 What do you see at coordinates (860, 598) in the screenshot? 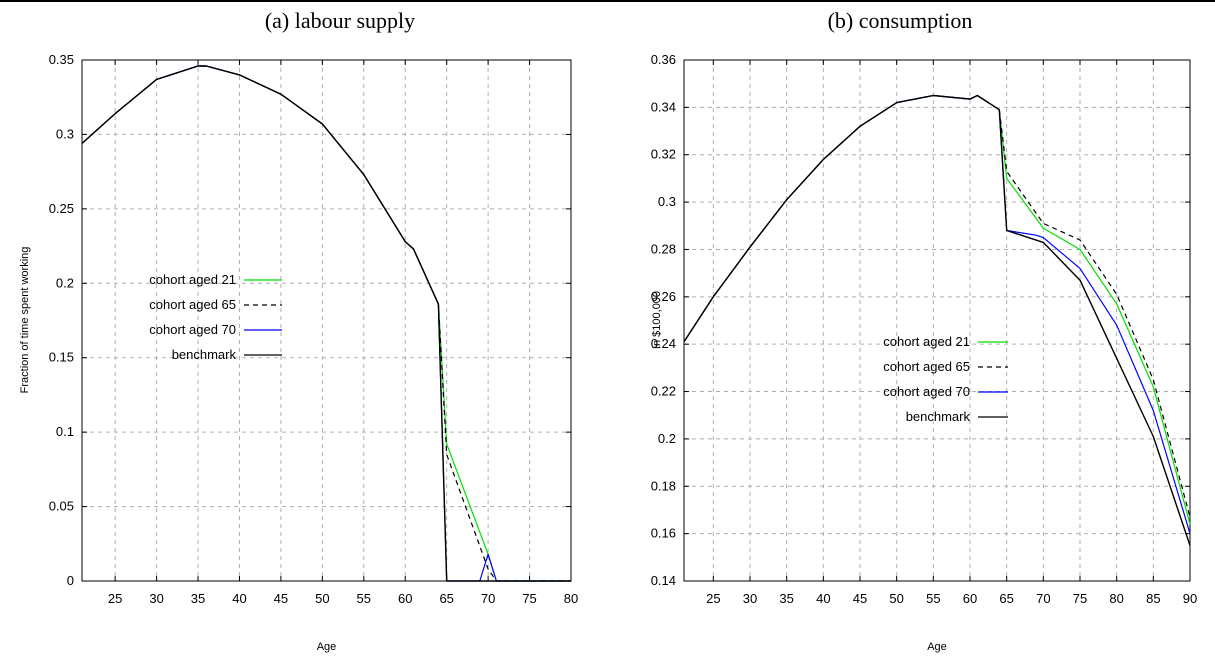
I see `consumption-xtick-label: 45` at bounding box center [860, 598].